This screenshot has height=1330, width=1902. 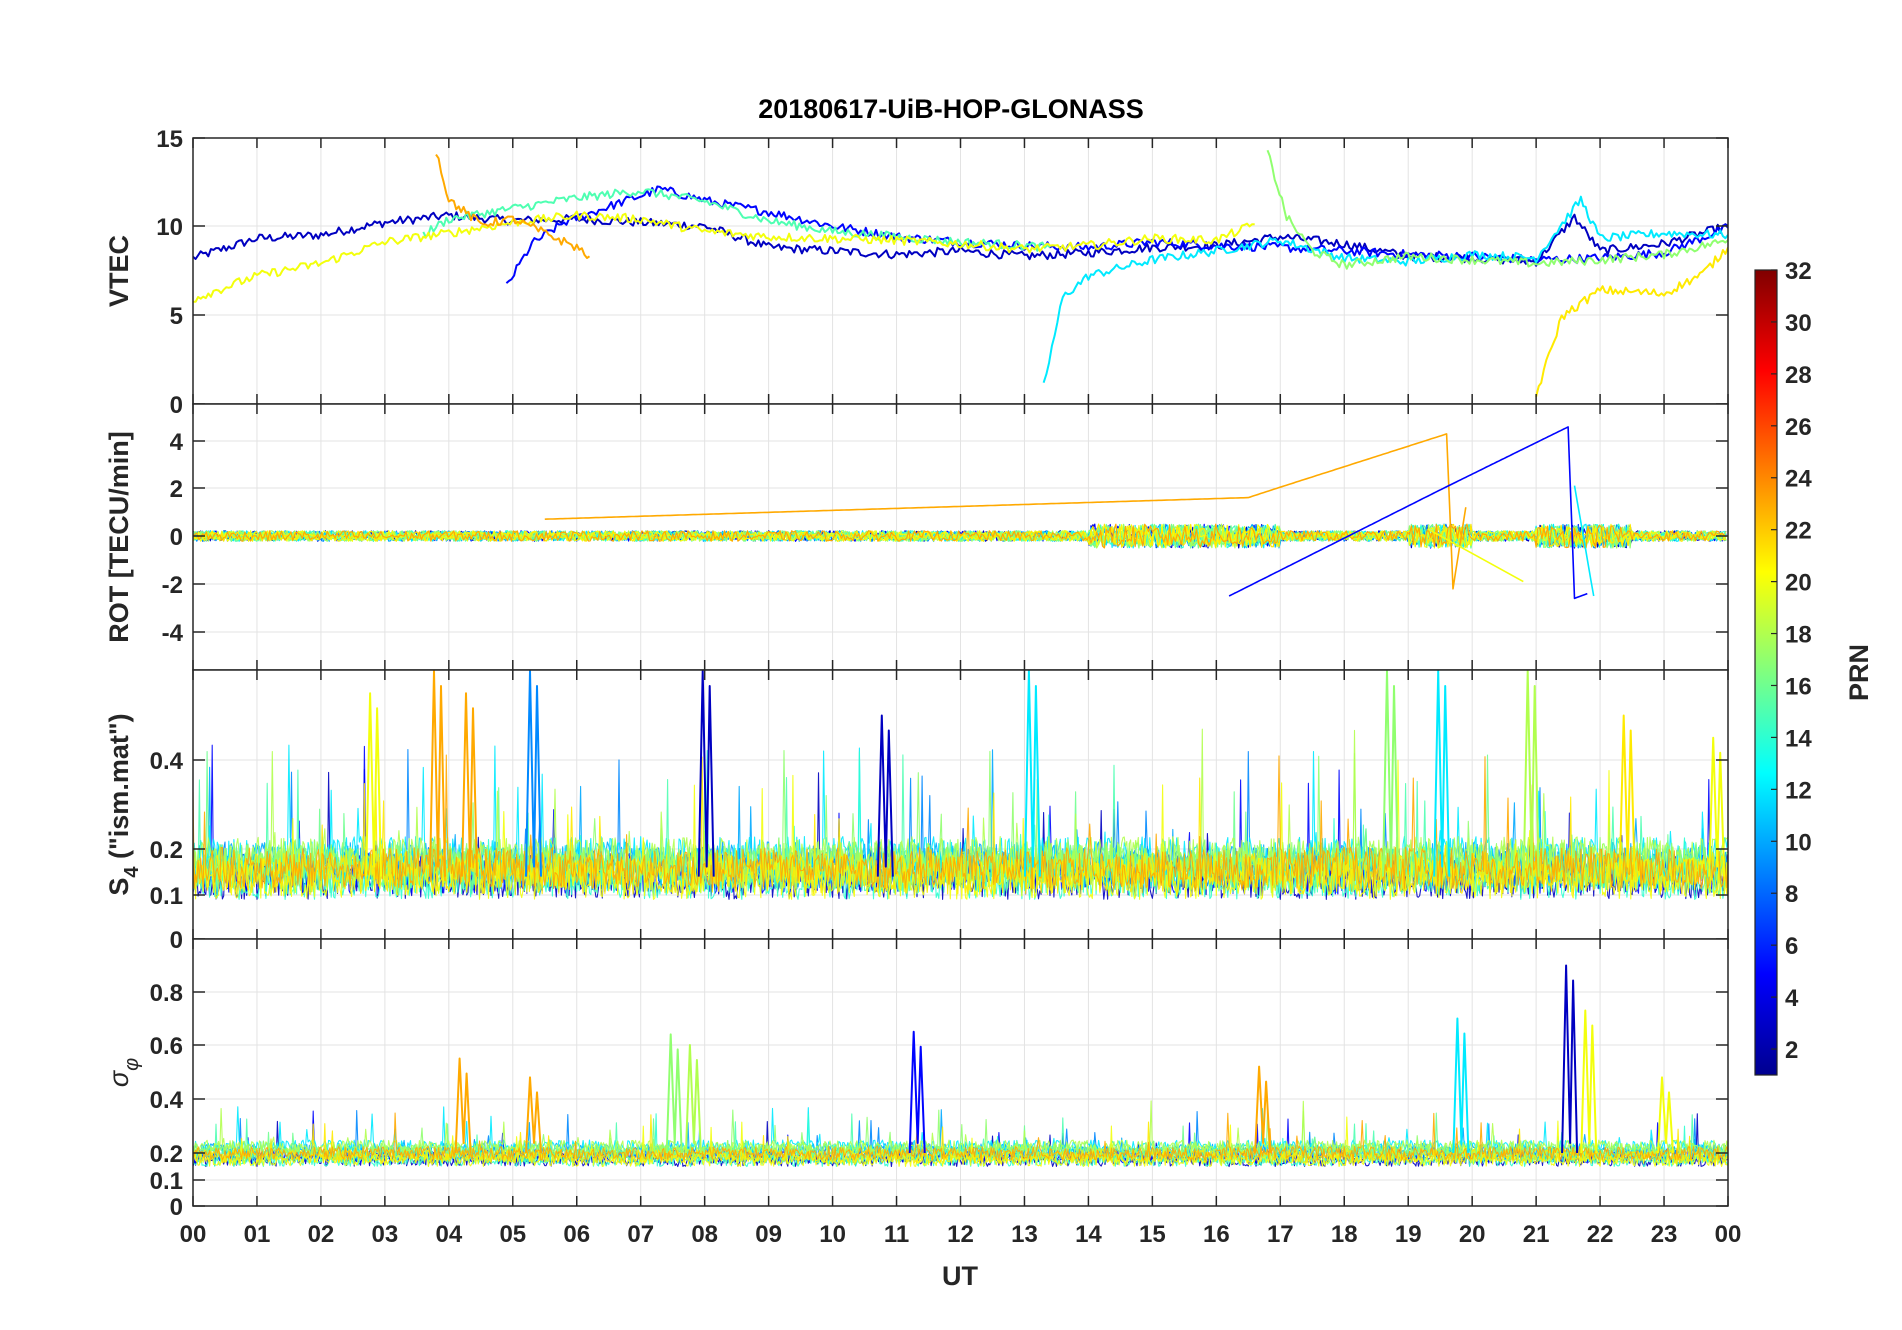 What do you see at coordinates (1766, 672) in the screenshot?
I see `colorbar-gradient` at bounding box center [1766, 672].